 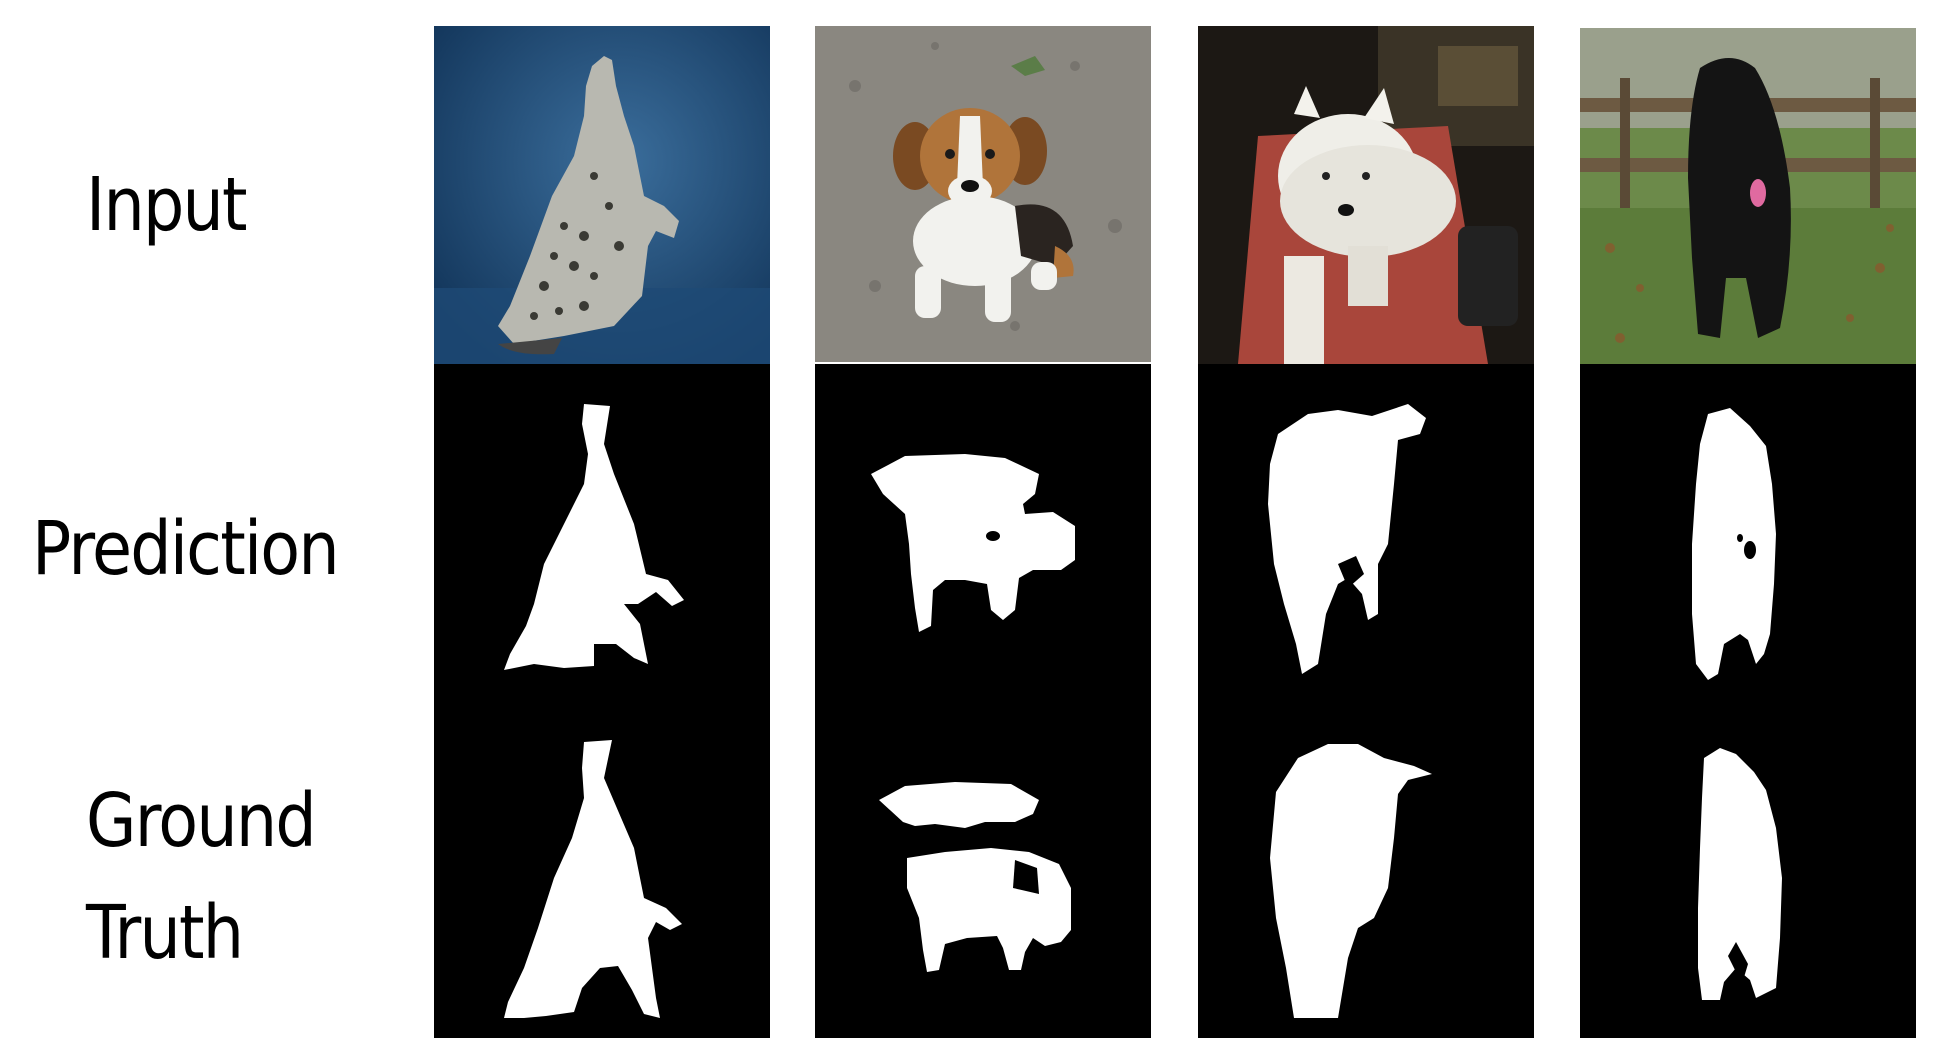 What do you see at coordinates (602, 195) in the screenshot?
I see `input-image-cat` at bounding box center [602, 195].